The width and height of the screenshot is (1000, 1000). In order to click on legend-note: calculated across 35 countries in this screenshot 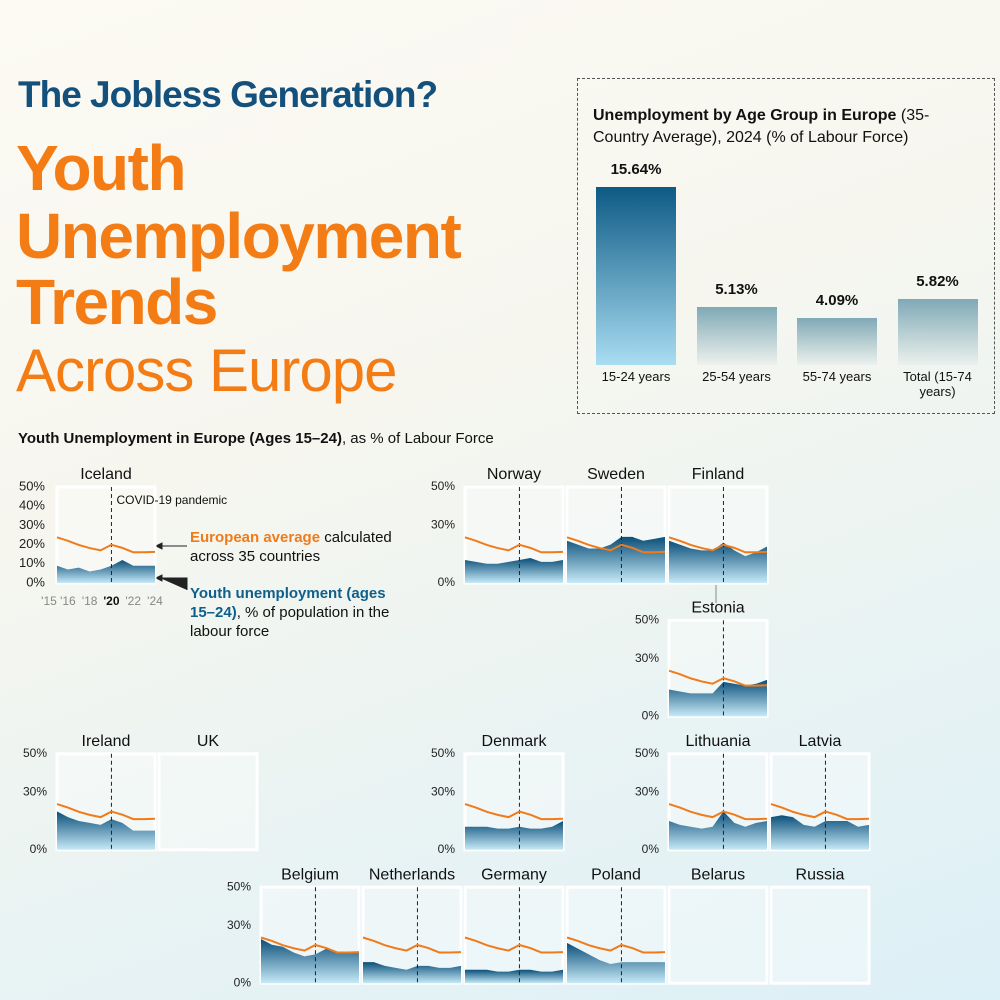, I will do `click(291, 547)`.